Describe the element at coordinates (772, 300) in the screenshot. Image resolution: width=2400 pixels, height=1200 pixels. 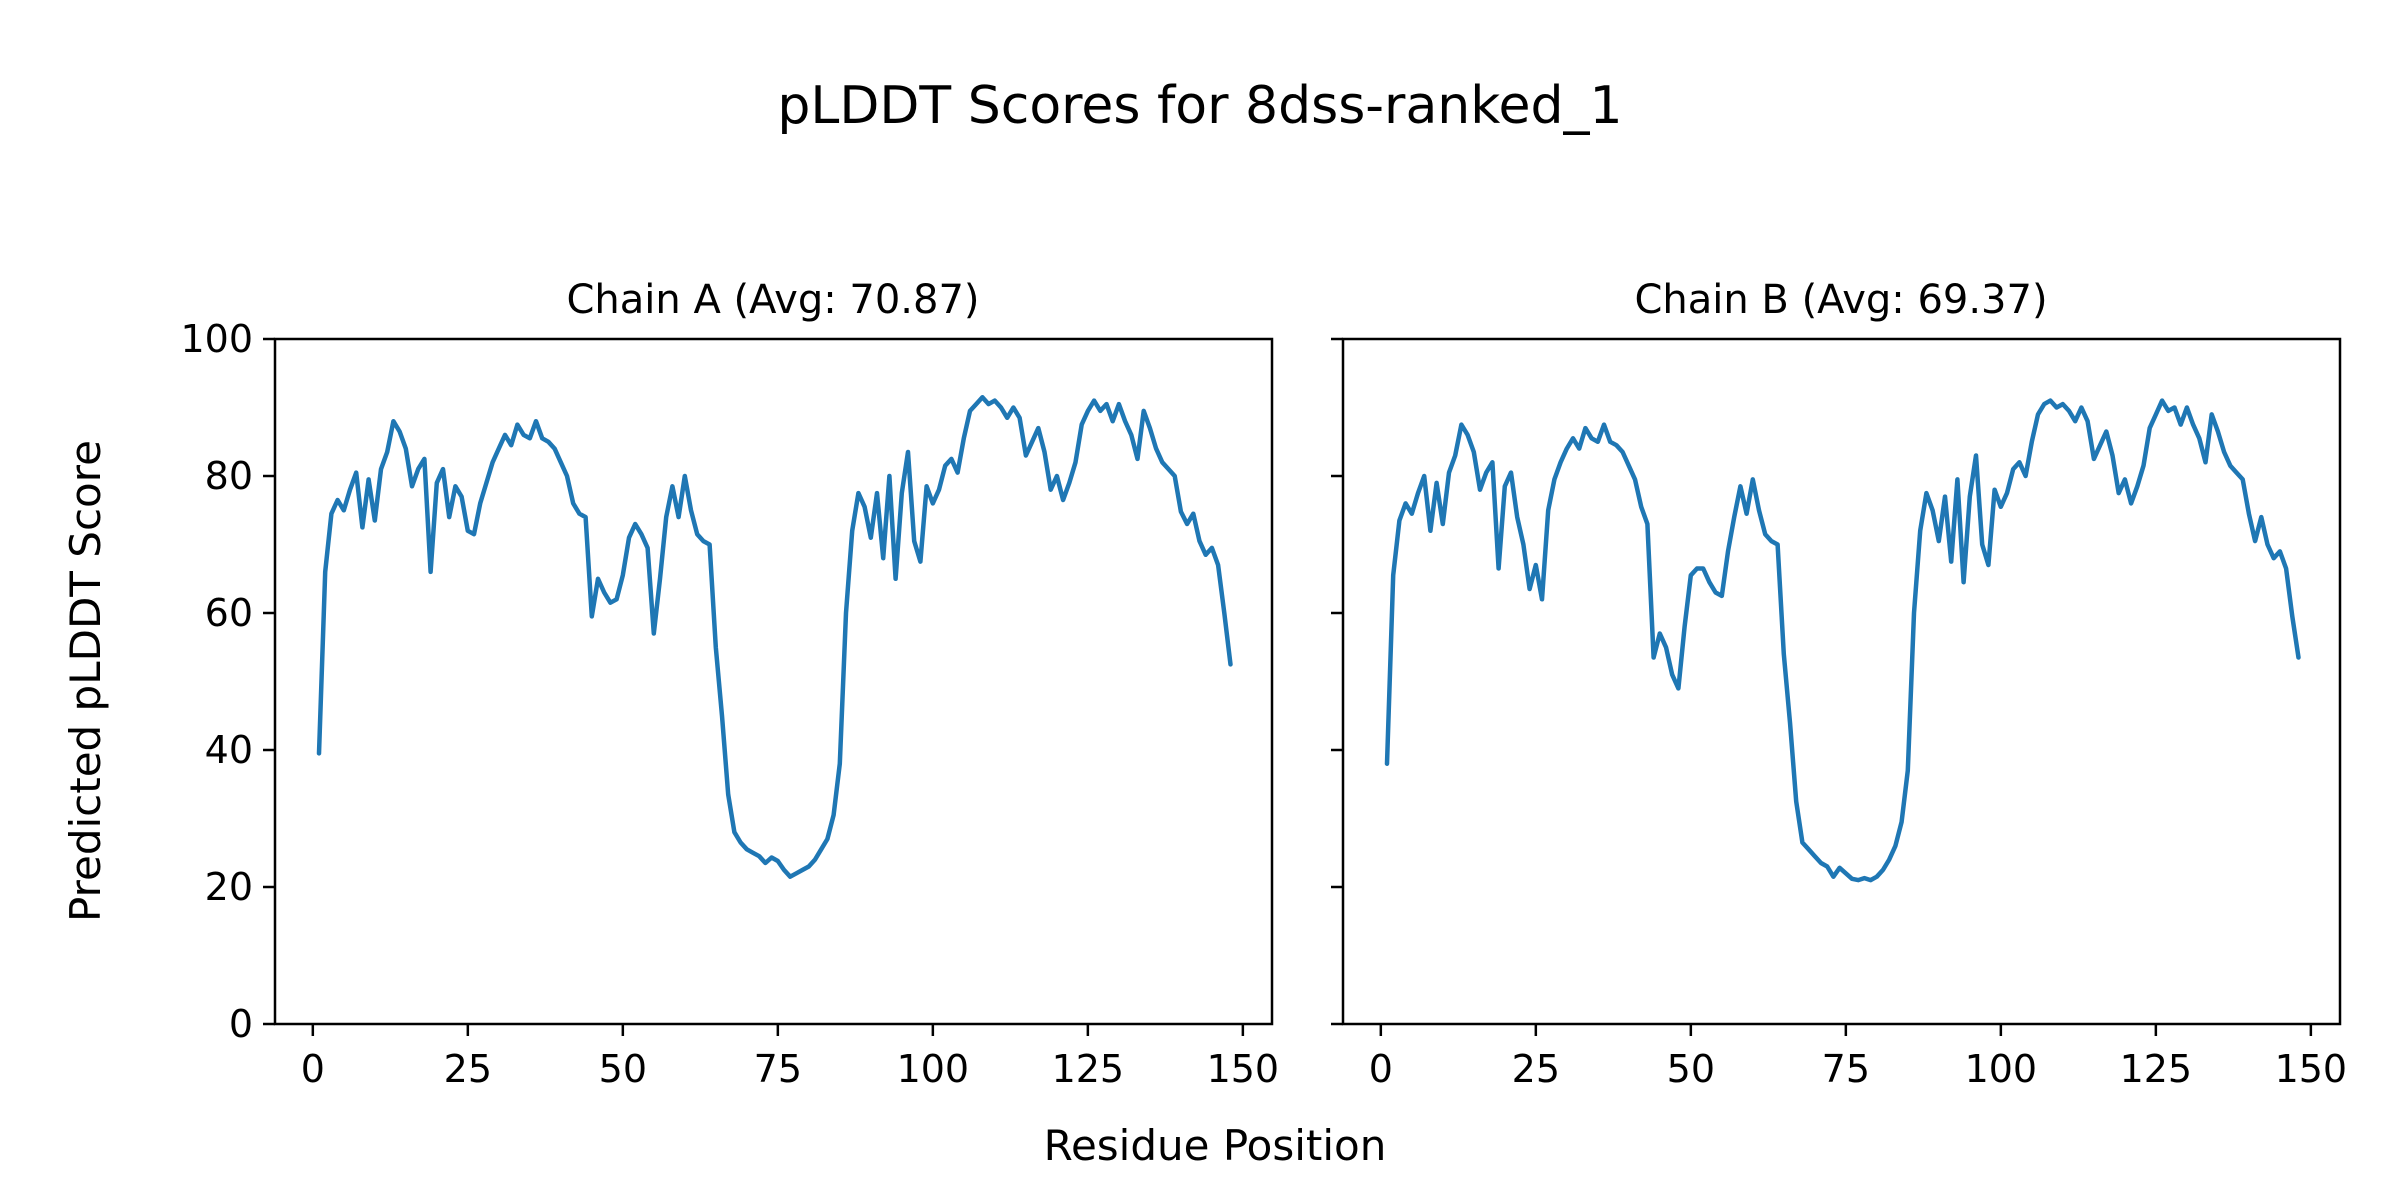
I see `subplot-a-title: Chain A (Avg: 70.87)` at that location.